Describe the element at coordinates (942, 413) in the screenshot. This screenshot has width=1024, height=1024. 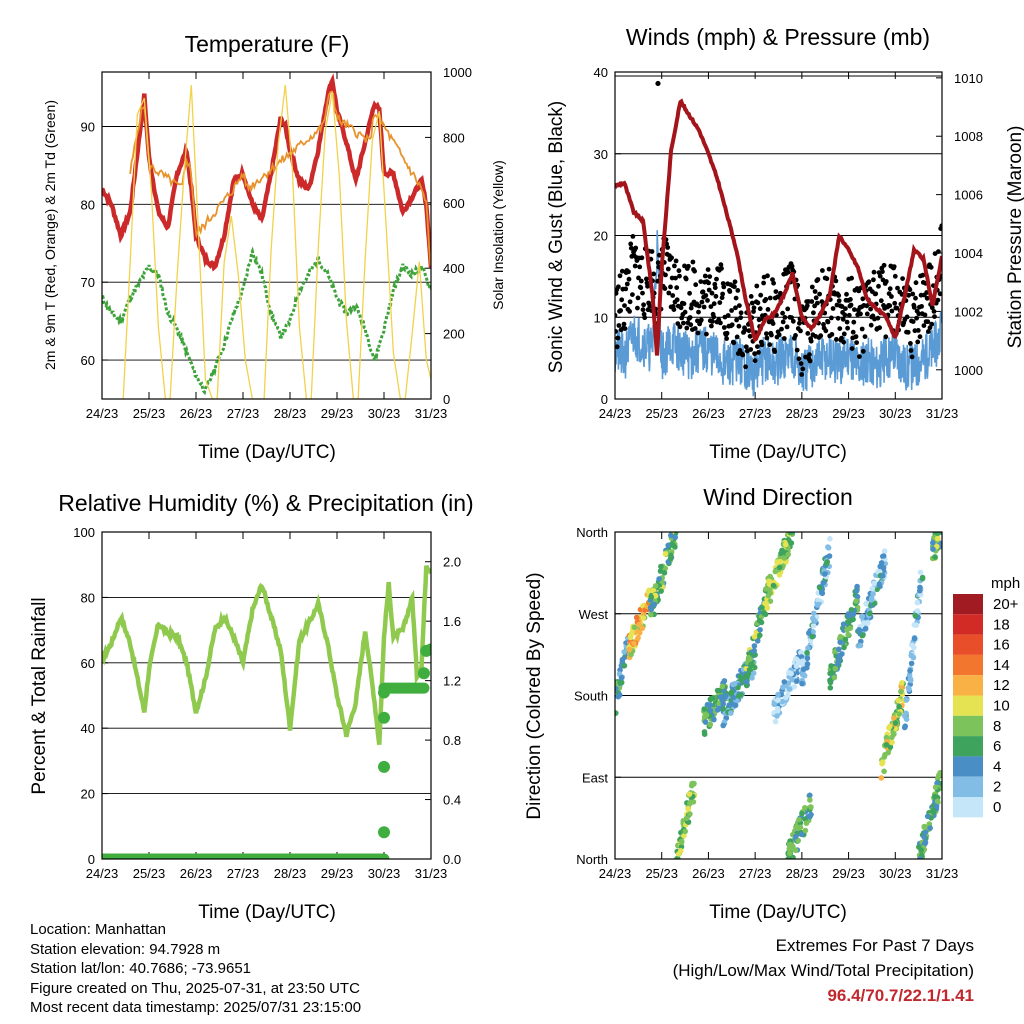
I see `xtick-label: 31/23` at that location.